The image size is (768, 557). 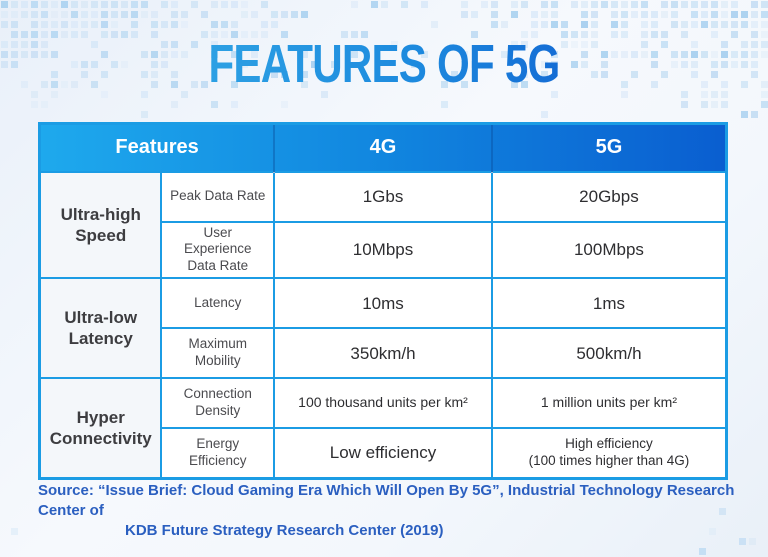 What do you see at coordinates (218, 196) in the screenshot?
I see `feature-label-peak-data-rate: Peak Data Rate` at bounding box center [218, 196].